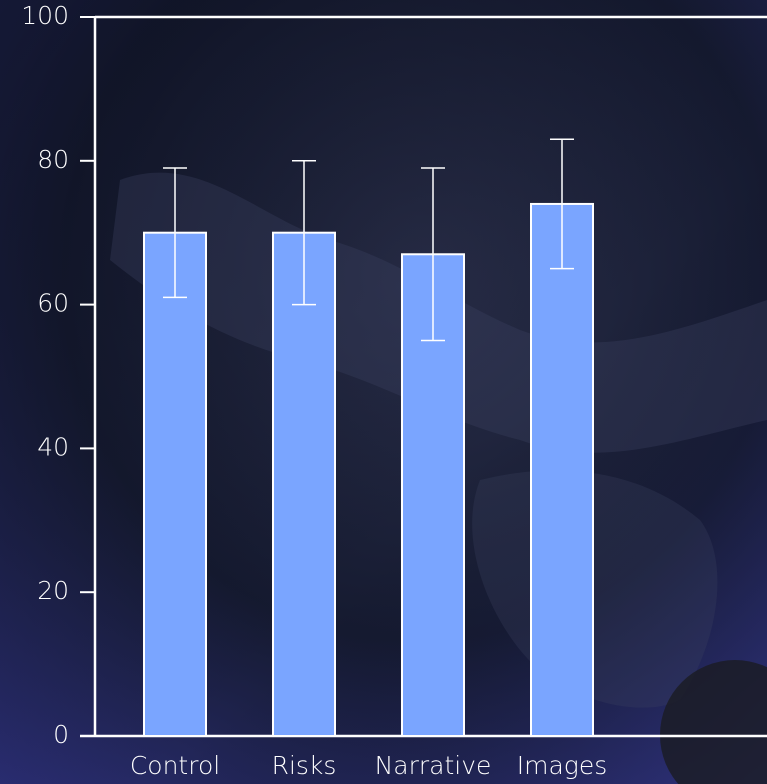 The width and height of the screenshot is (767, 784). What do you see at coordinates (61, 734) in the screenshot?
I see `y-tick-label: 0` at bounding box center [61, 734].